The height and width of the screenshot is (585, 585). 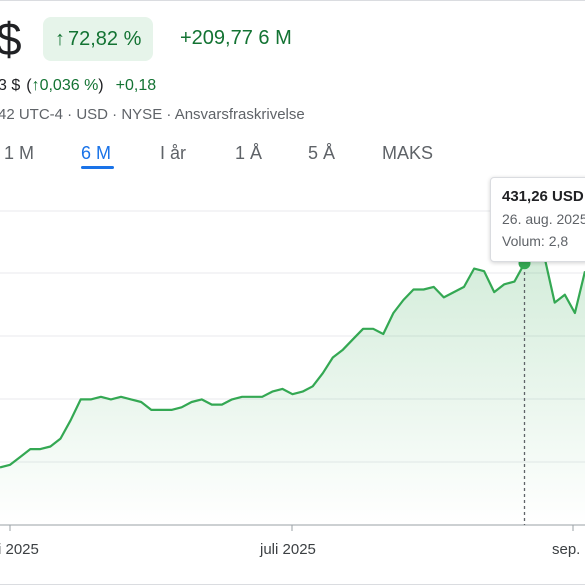 What do you see at coordinates (322, 153) in the screenshot?
I see `tab-5y: 5 Å` at bounding box center [322, 153].